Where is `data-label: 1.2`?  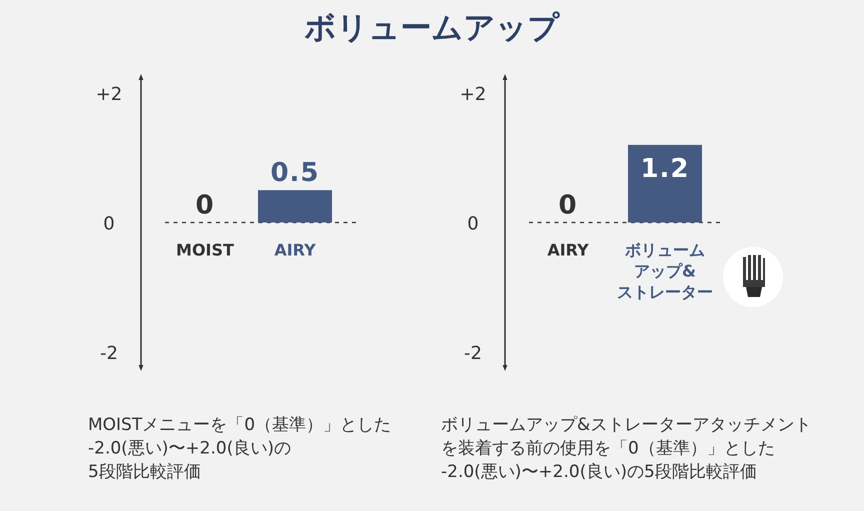
data-label: 1.2 is located at coordinates (665, 169).